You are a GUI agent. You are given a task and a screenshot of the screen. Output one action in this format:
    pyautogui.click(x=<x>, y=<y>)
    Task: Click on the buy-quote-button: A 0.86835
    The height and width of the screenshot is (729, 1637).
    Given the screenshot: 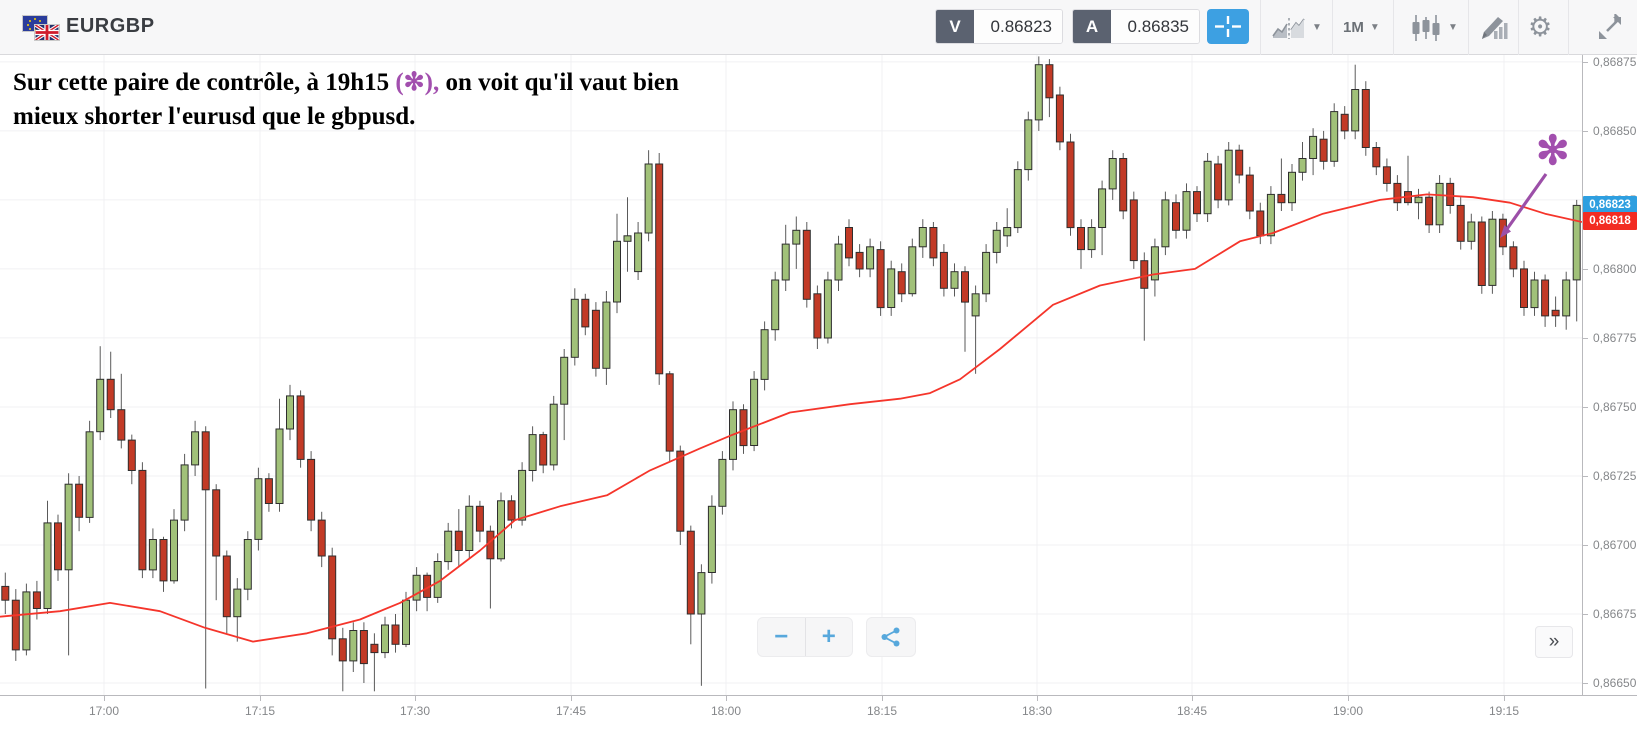 What is the action you would take?
    pyautogui.click(x=1136, y=26)
    